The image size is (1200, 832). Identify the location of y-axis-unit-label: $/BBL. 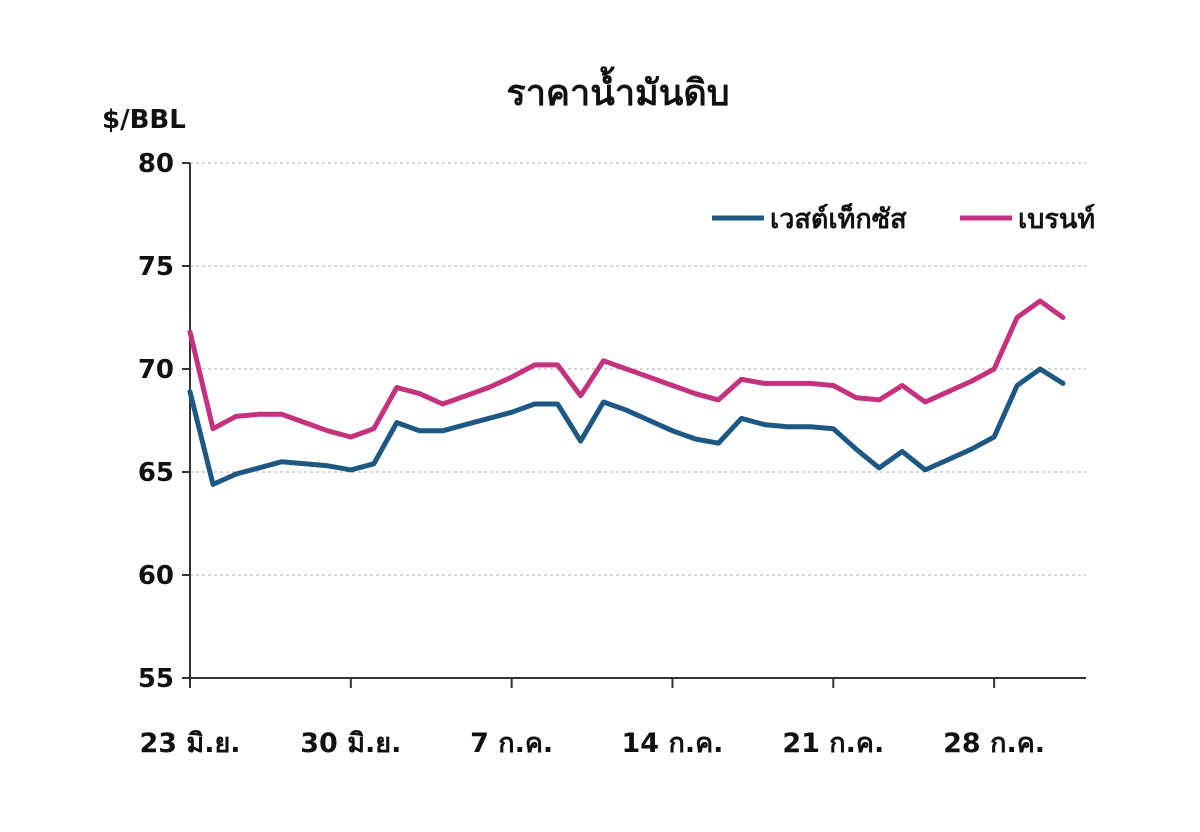
(144, 120).